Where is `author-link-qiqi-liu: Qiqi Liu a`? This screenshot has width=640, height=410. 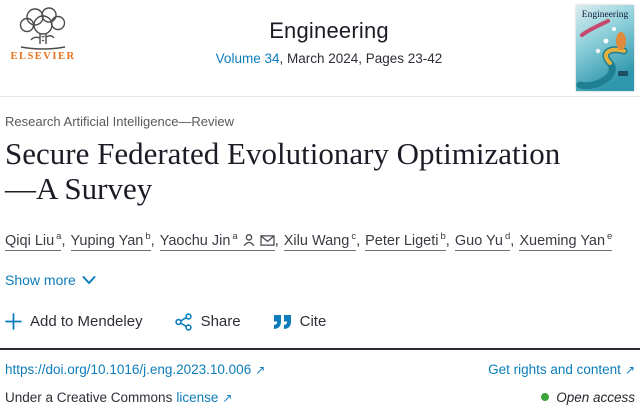
author-link-qiqi-liu: Qiqi Liu a is located at coordinates (33, 241).